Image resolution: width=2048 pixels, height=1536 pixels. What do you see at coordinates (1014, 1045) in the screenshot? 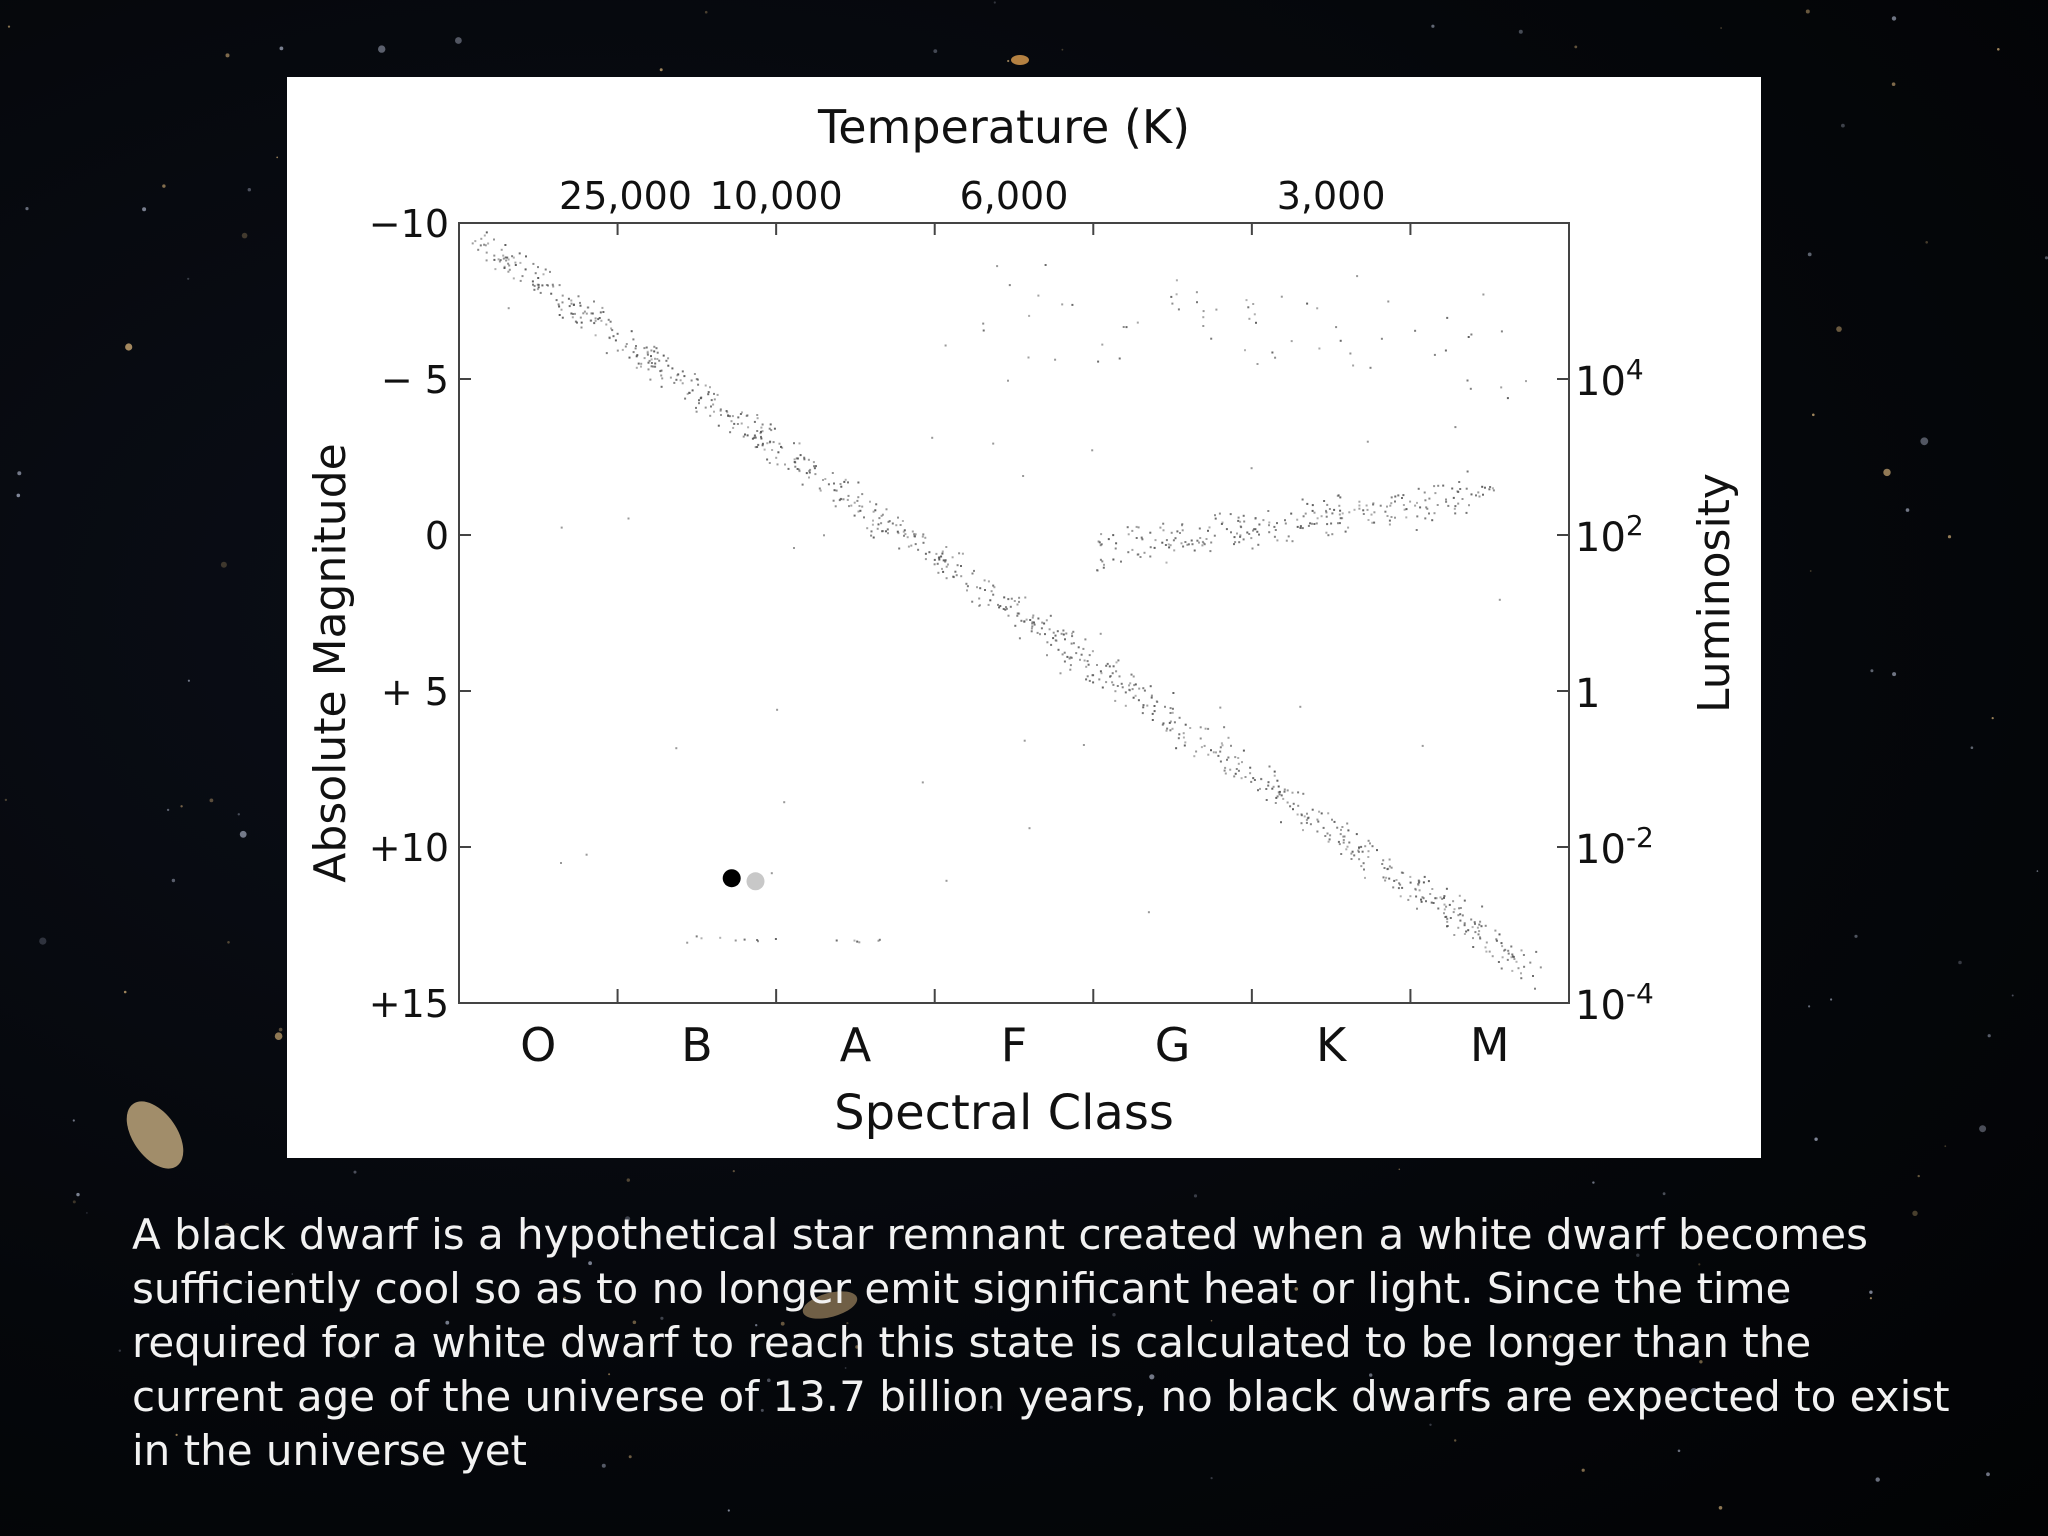
I see `x-tick-label: F` at bounding box center [1014, 1045].